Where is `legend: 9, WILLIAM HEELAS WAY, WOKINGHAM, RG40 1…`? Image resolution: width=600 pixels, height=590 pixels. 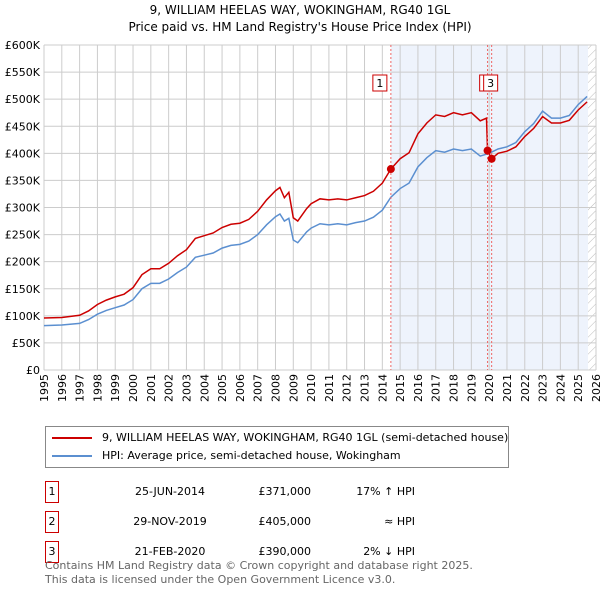 legend: 9, WILLIAM HEELAS WAY, WOKINGHAM, RG40 1… is located at coordinates (277, 447).